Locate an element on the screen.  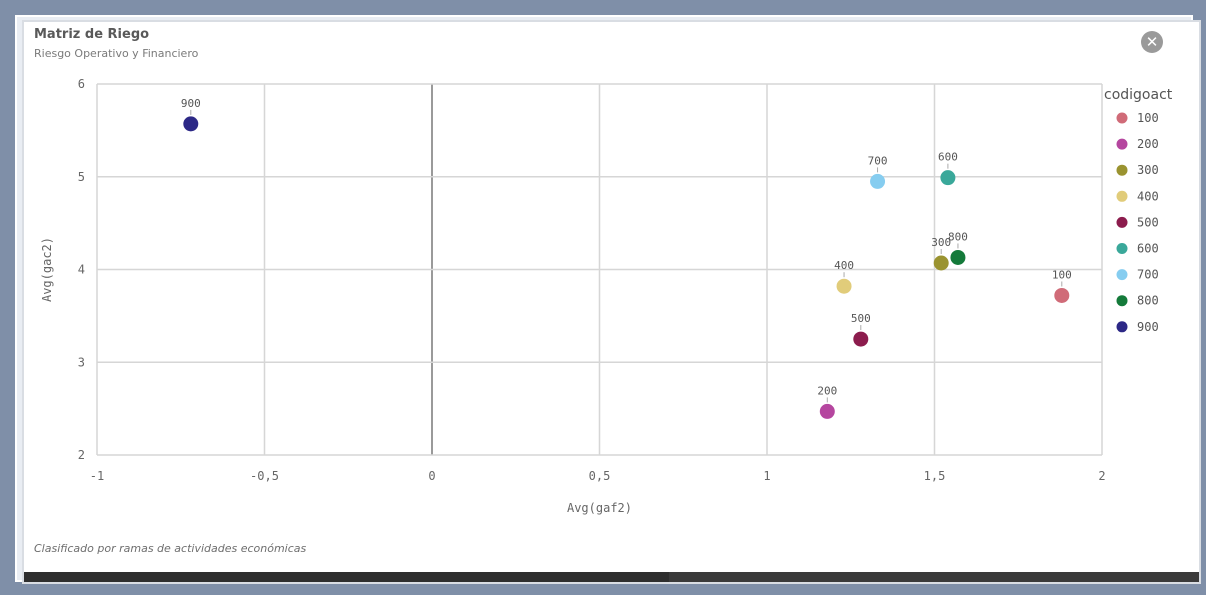
data-point-label: 800 is located at coordinates (958, 236).